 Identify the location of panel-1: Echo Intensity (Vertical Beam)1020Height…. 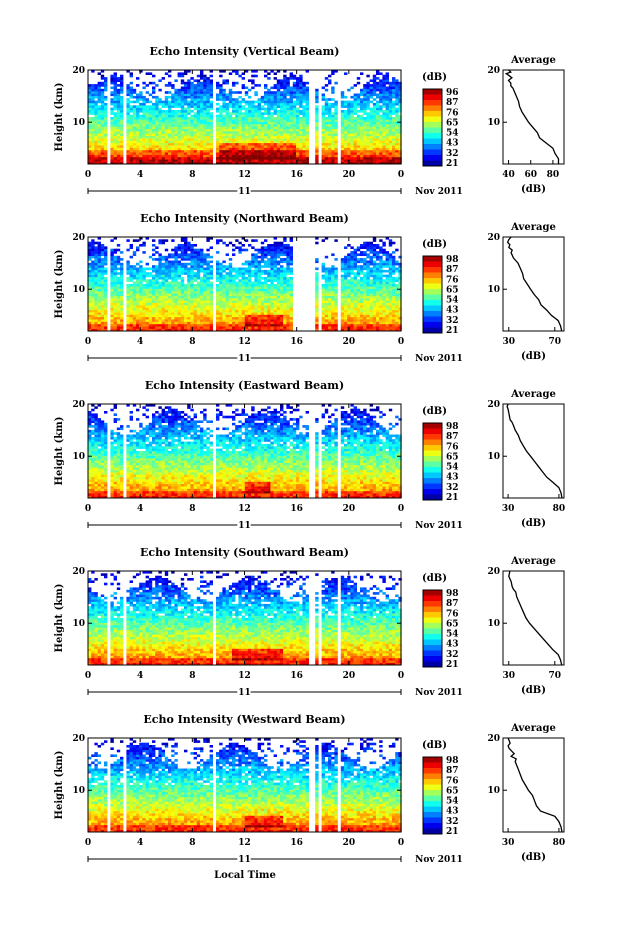
(309, 121).